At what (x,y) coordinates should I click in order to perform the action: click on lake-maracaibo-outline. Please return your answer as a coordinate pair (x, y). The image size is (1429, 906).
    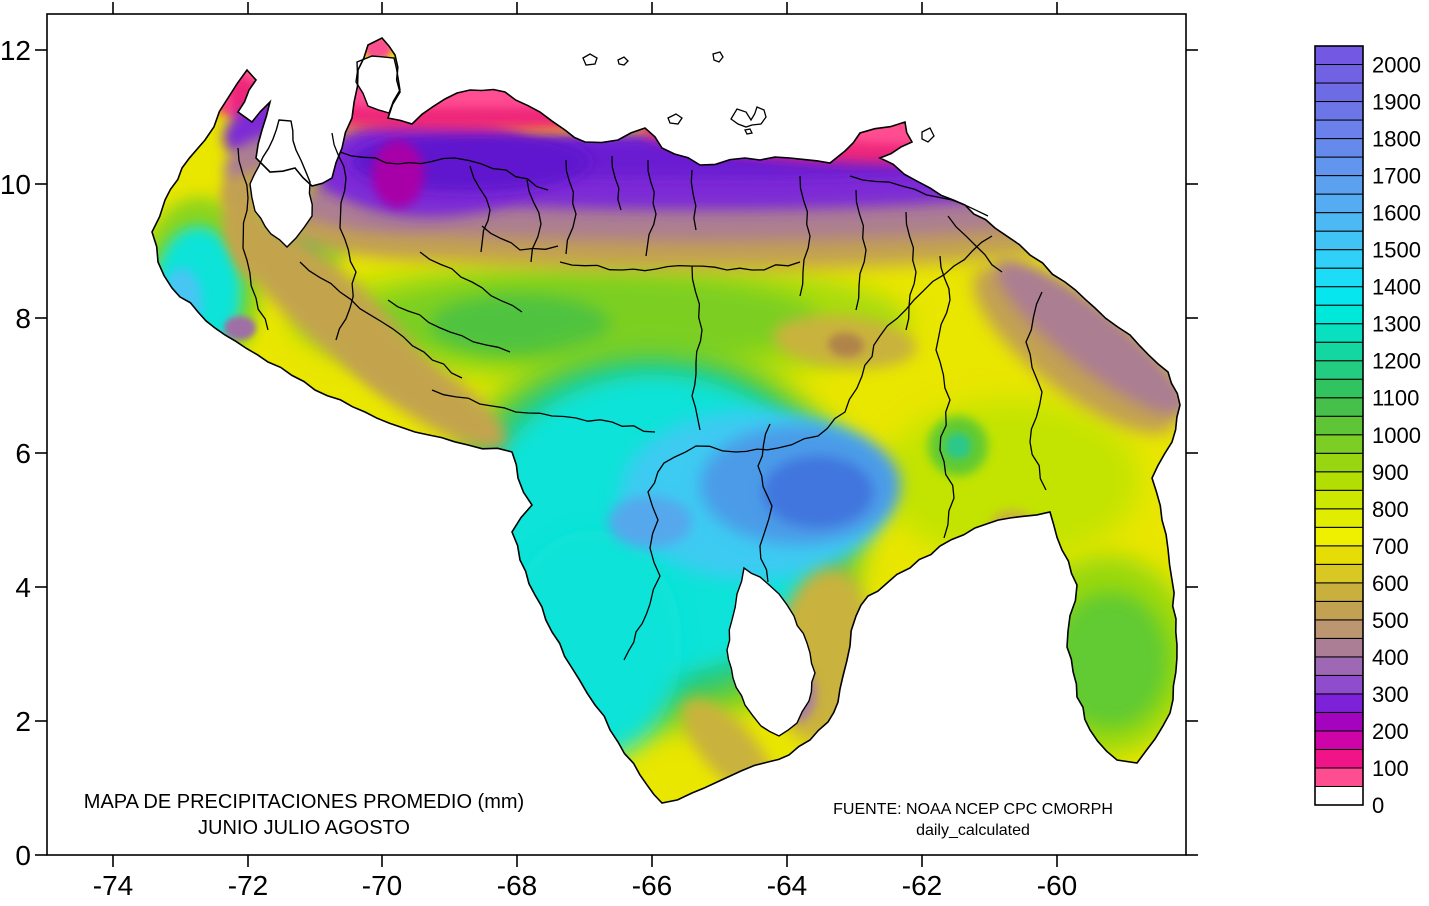
    Looking at the image, I should click on (281, 183).